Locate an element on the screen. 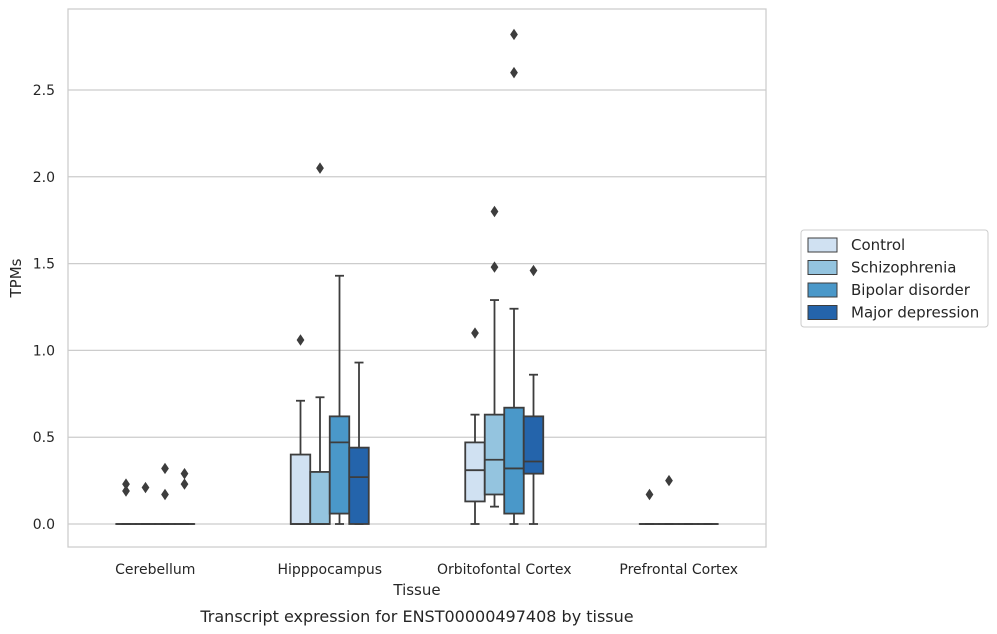 This screenshot has height=634, width=997. x-axis-title: Tissue is located at coordinates (416, 590).